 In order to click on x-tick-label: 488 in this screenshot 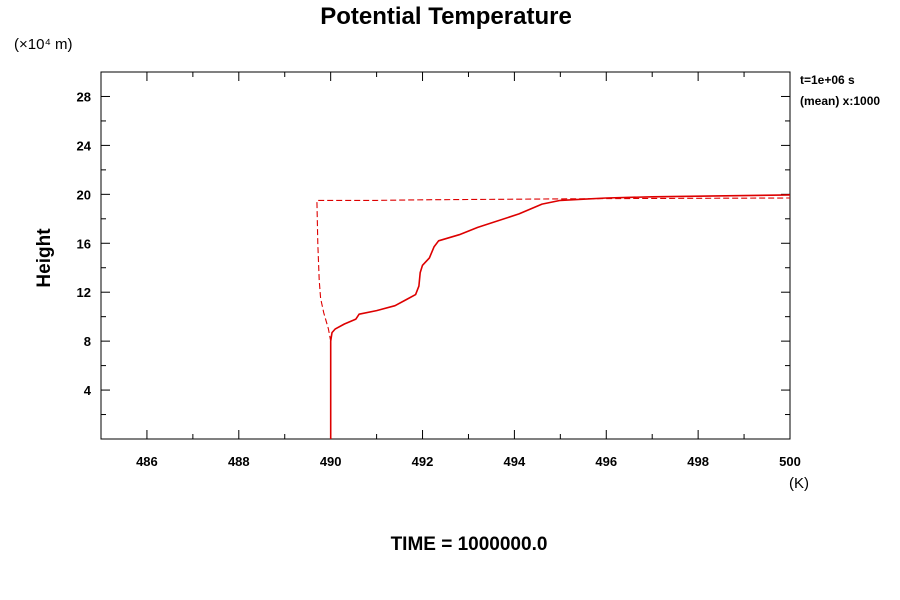, I will do `click(239, 461)`.